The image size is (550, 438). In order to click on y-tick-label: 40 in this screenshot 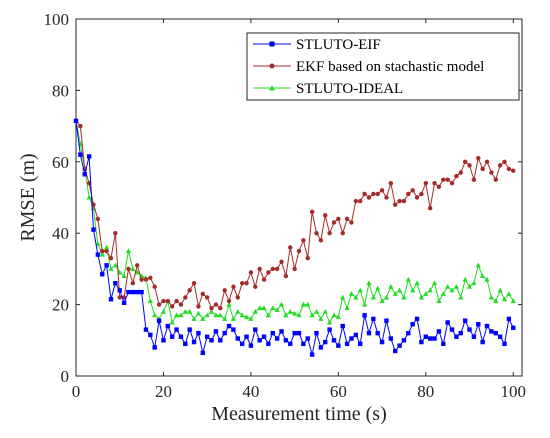, I will do `click(60, 233)`.